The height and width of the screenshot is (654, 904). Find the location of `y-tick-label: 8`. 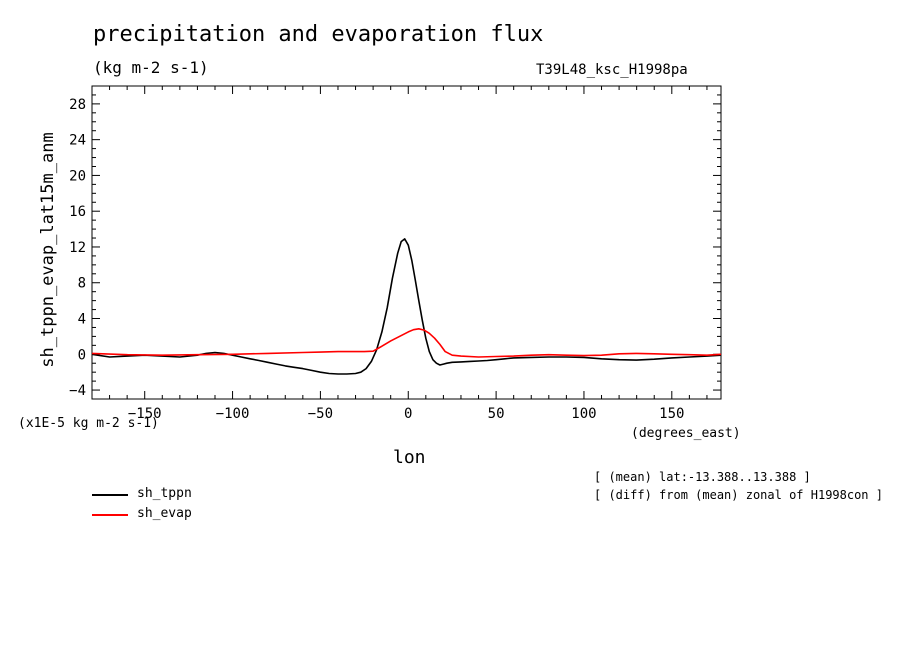

y-tick-label: 8 is located at coordinates (82, 284).